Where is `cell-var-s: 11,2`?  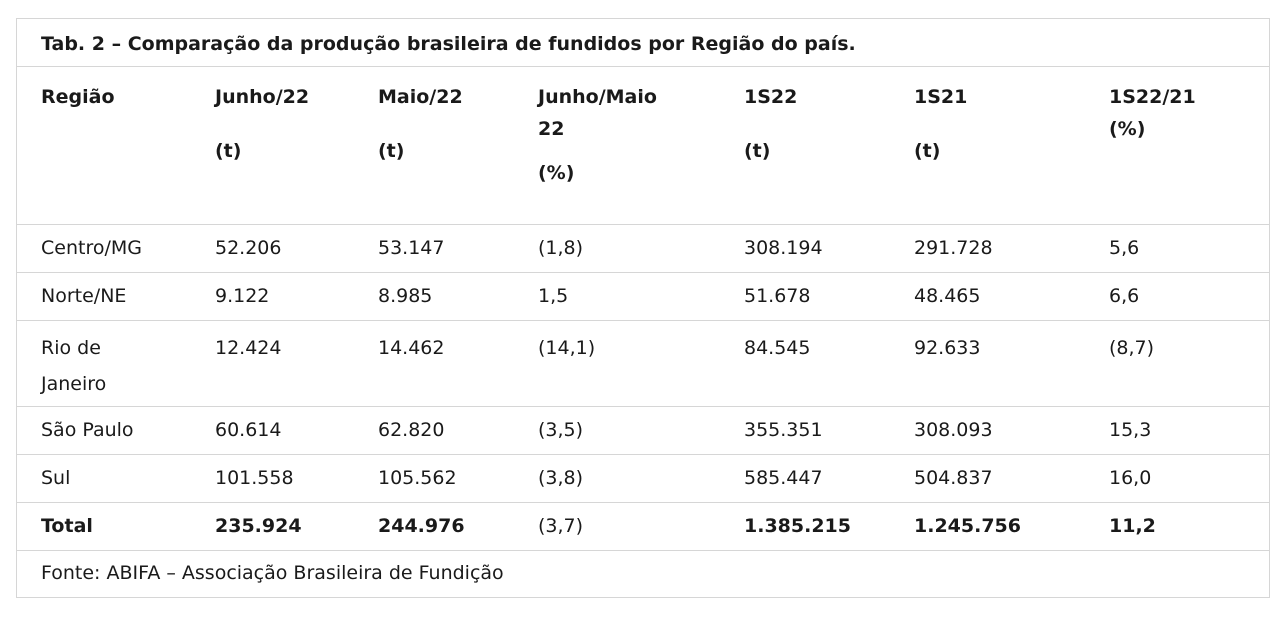
cell-var-s: 11,2 is located at coordinates (1132, 526).